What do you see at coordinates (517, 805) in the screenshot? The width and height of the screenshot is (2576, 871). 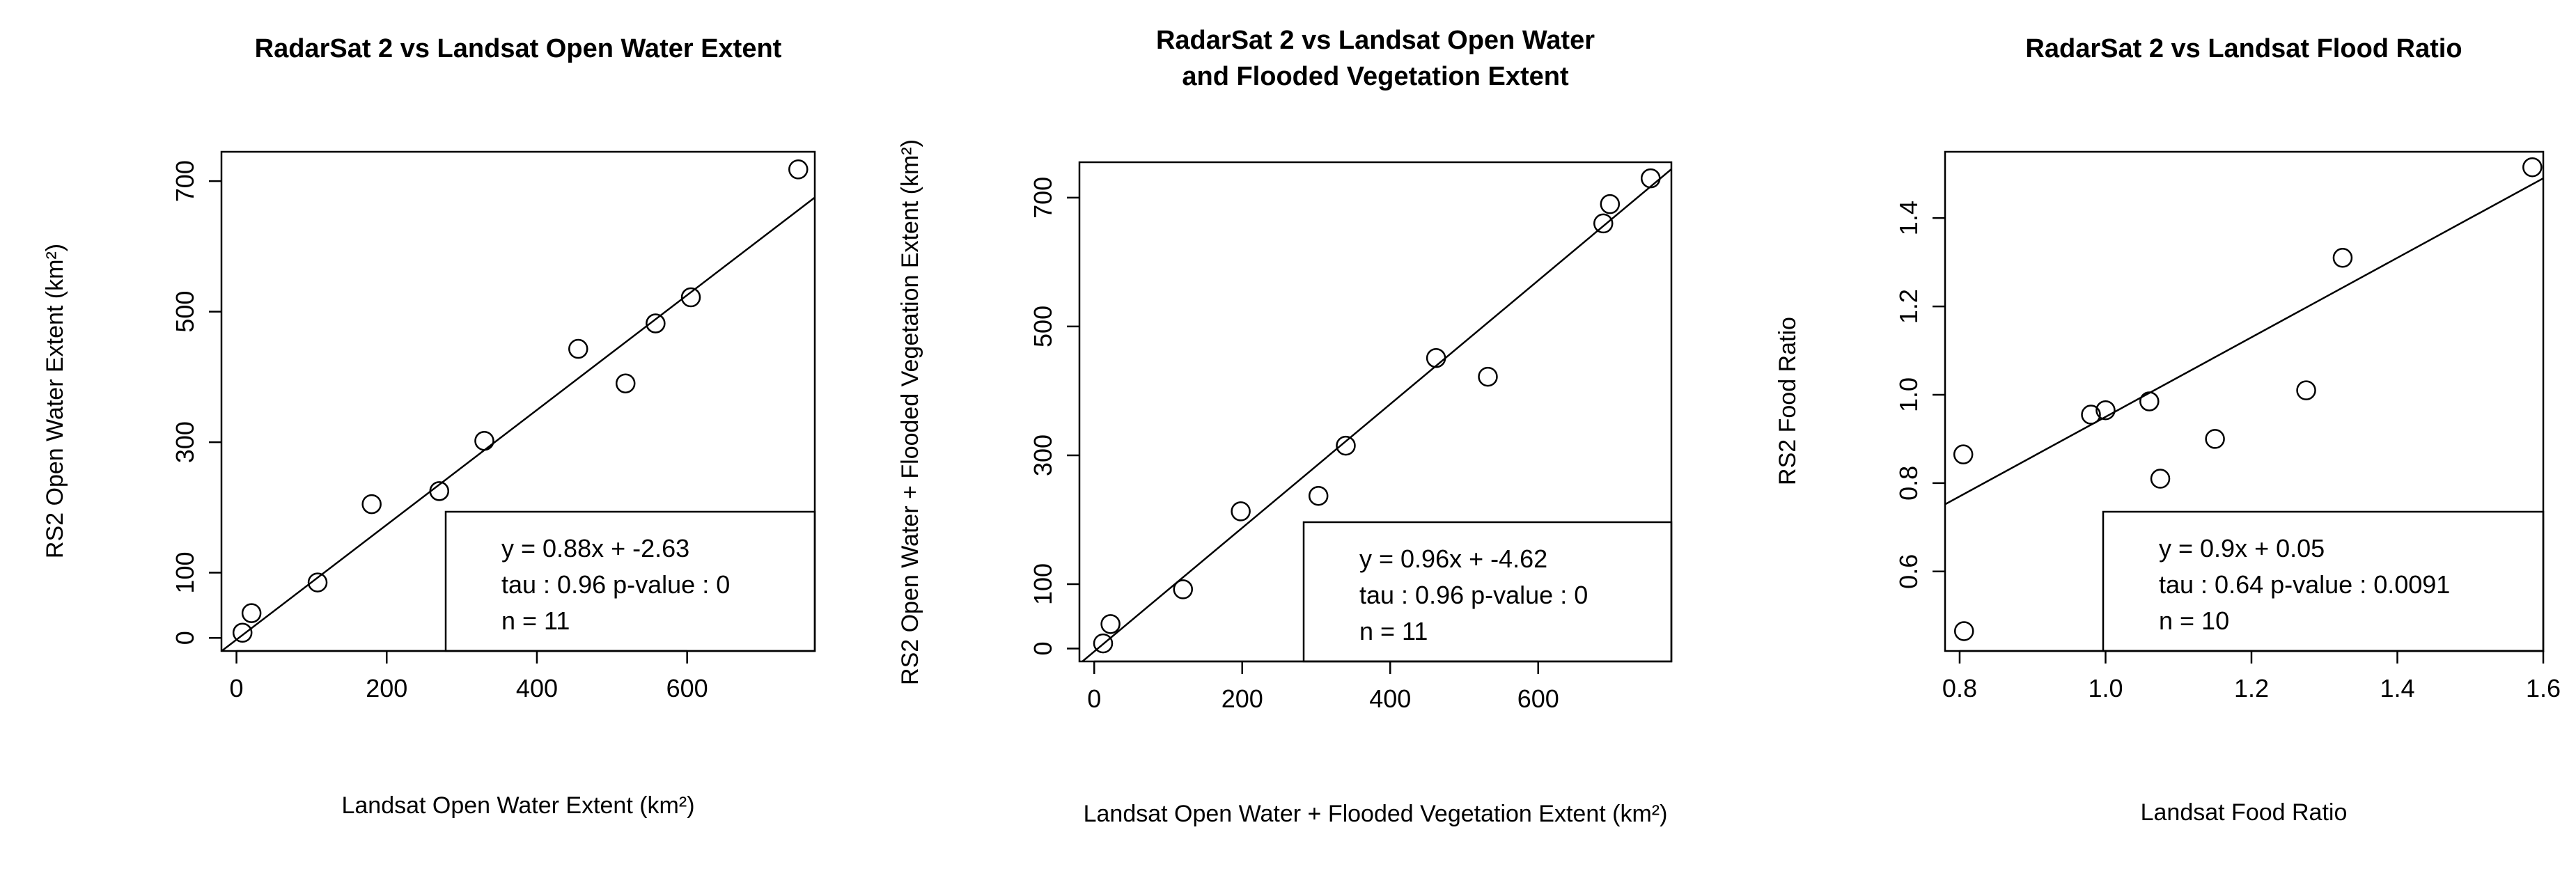 I see `x-axis-title: Landsat Open Water Extent (km²)` at bounding box center [517, 805].